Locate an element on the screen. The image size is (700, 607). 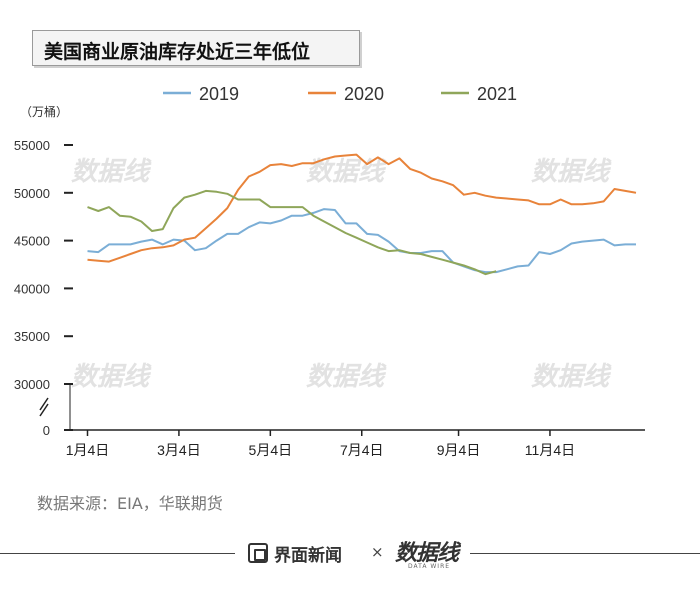
x-tick-label: 3月4日 is located at coordinates (179, 450).